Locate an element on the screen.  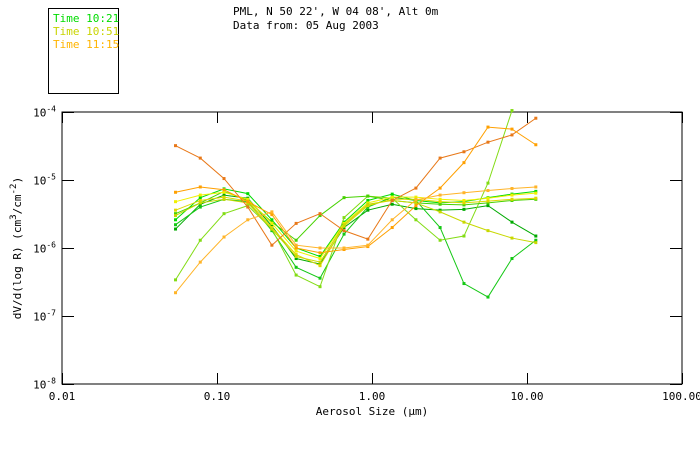
y-tick-label: 10-6 is located at coordinates (44, 248).